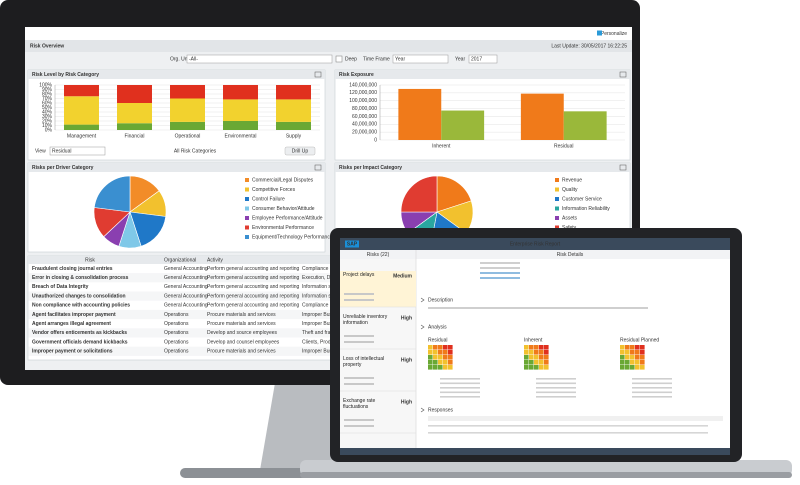  Describe the element at coordinates (47, 90) in the screenshot. I see `y-tick-label: 90%` at that location.